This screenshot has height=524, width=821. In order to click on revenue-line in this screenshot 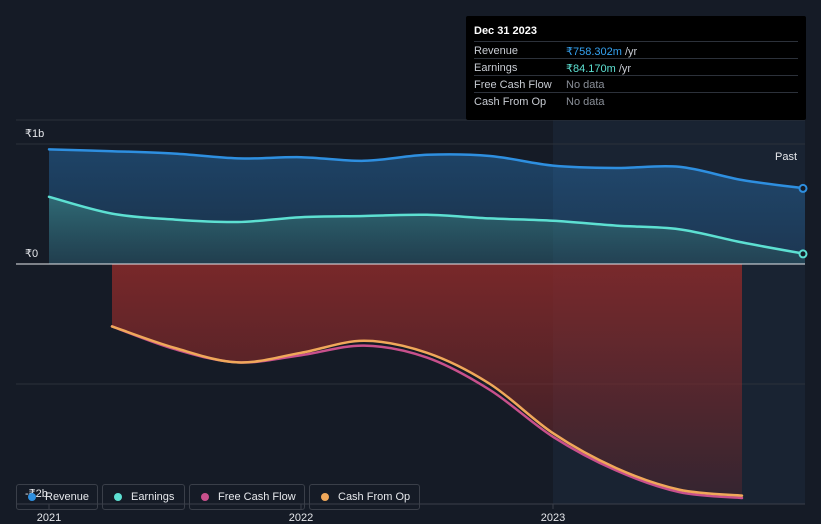, I will do `click(427, 169)`.